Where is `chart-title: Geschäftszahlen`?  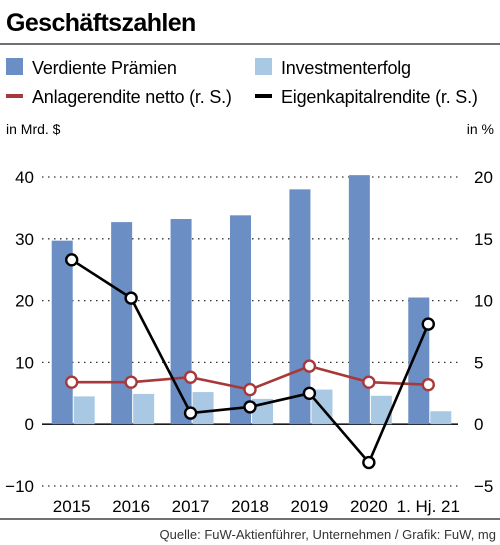
chart-title: Geschäftszahlen is located at coordinates (101, 23).